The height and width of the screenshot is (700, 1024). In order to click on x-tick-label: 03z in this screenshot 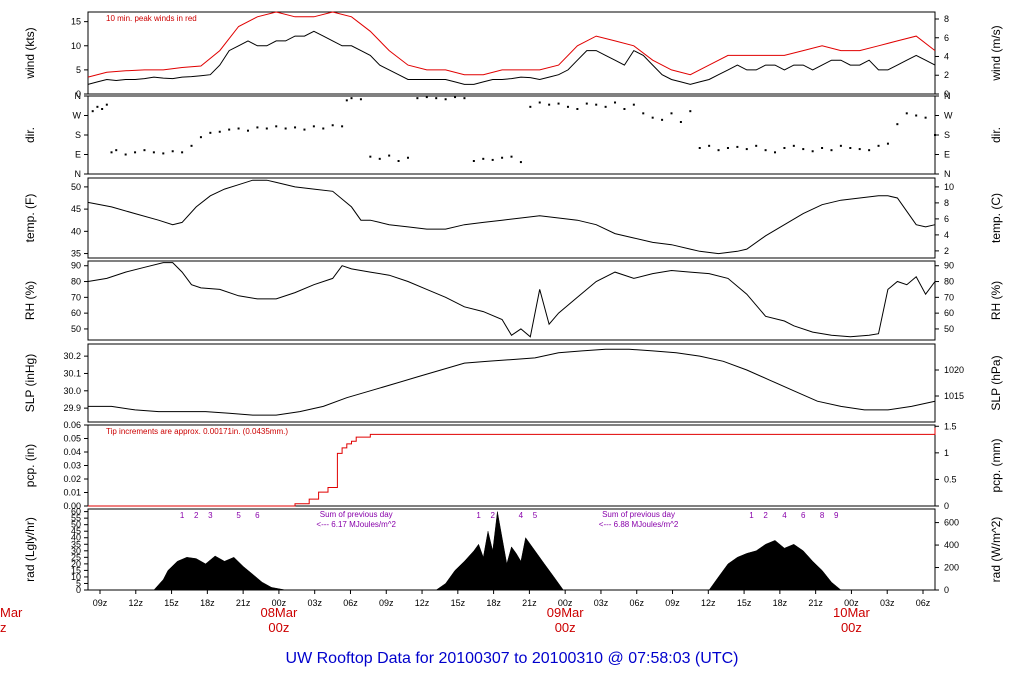, I will do `click(887, 603)`.